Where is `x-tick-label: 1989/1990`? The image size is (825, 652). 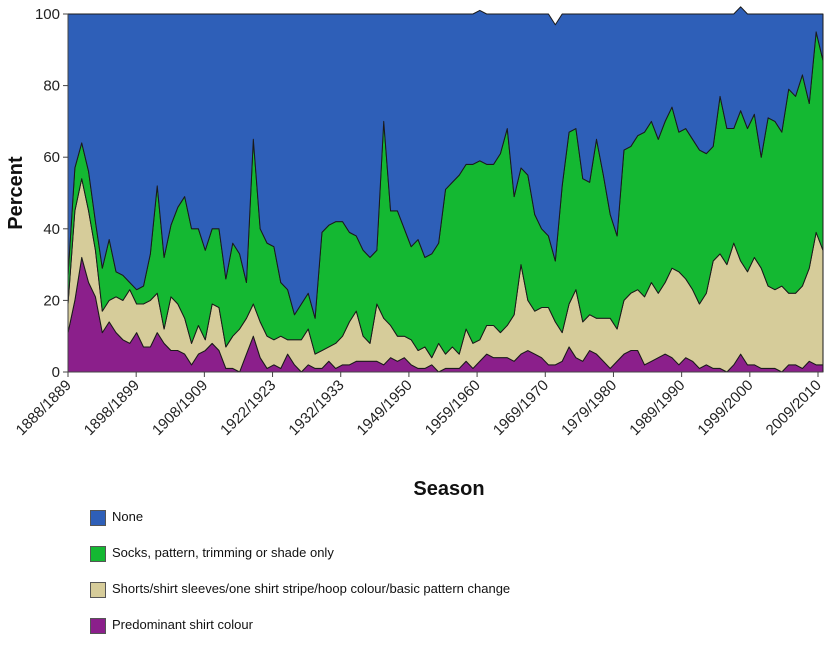
x-tick-label: 1989/1990 is located at coordinates (657, 408).